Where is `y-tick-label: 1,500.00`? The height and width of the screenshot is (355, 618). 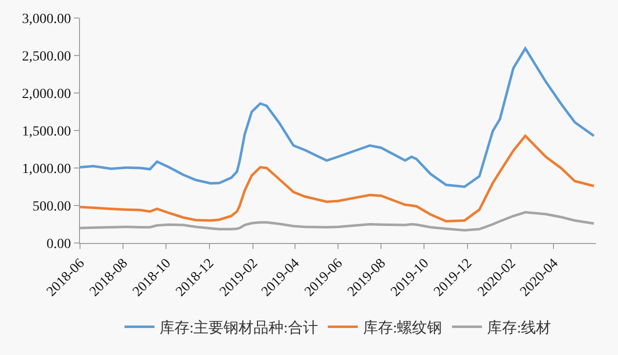
y-tick-label: 1,500.00 is located at coordinates (47, 132).